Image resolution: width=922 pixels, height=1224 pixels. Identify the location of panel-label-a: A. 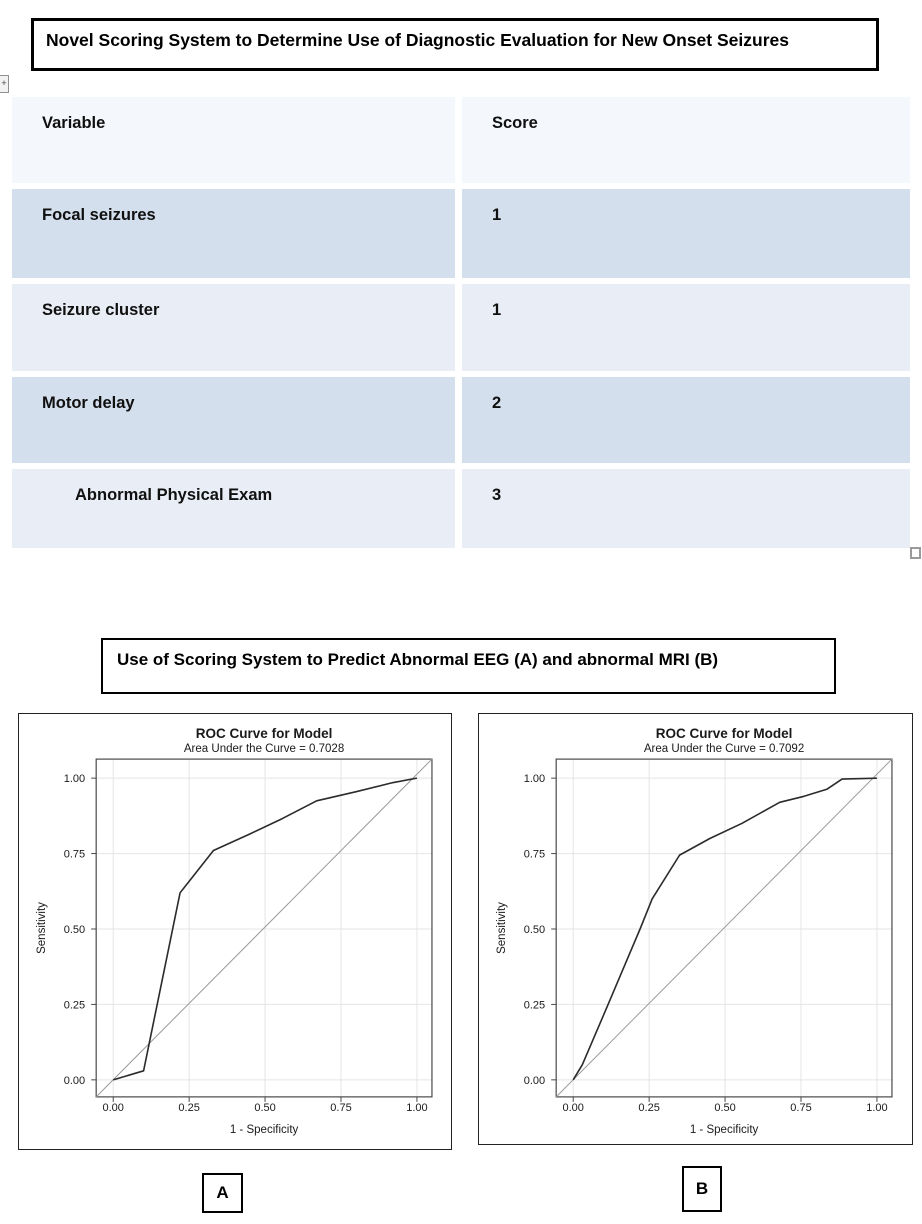
(222, 1192).